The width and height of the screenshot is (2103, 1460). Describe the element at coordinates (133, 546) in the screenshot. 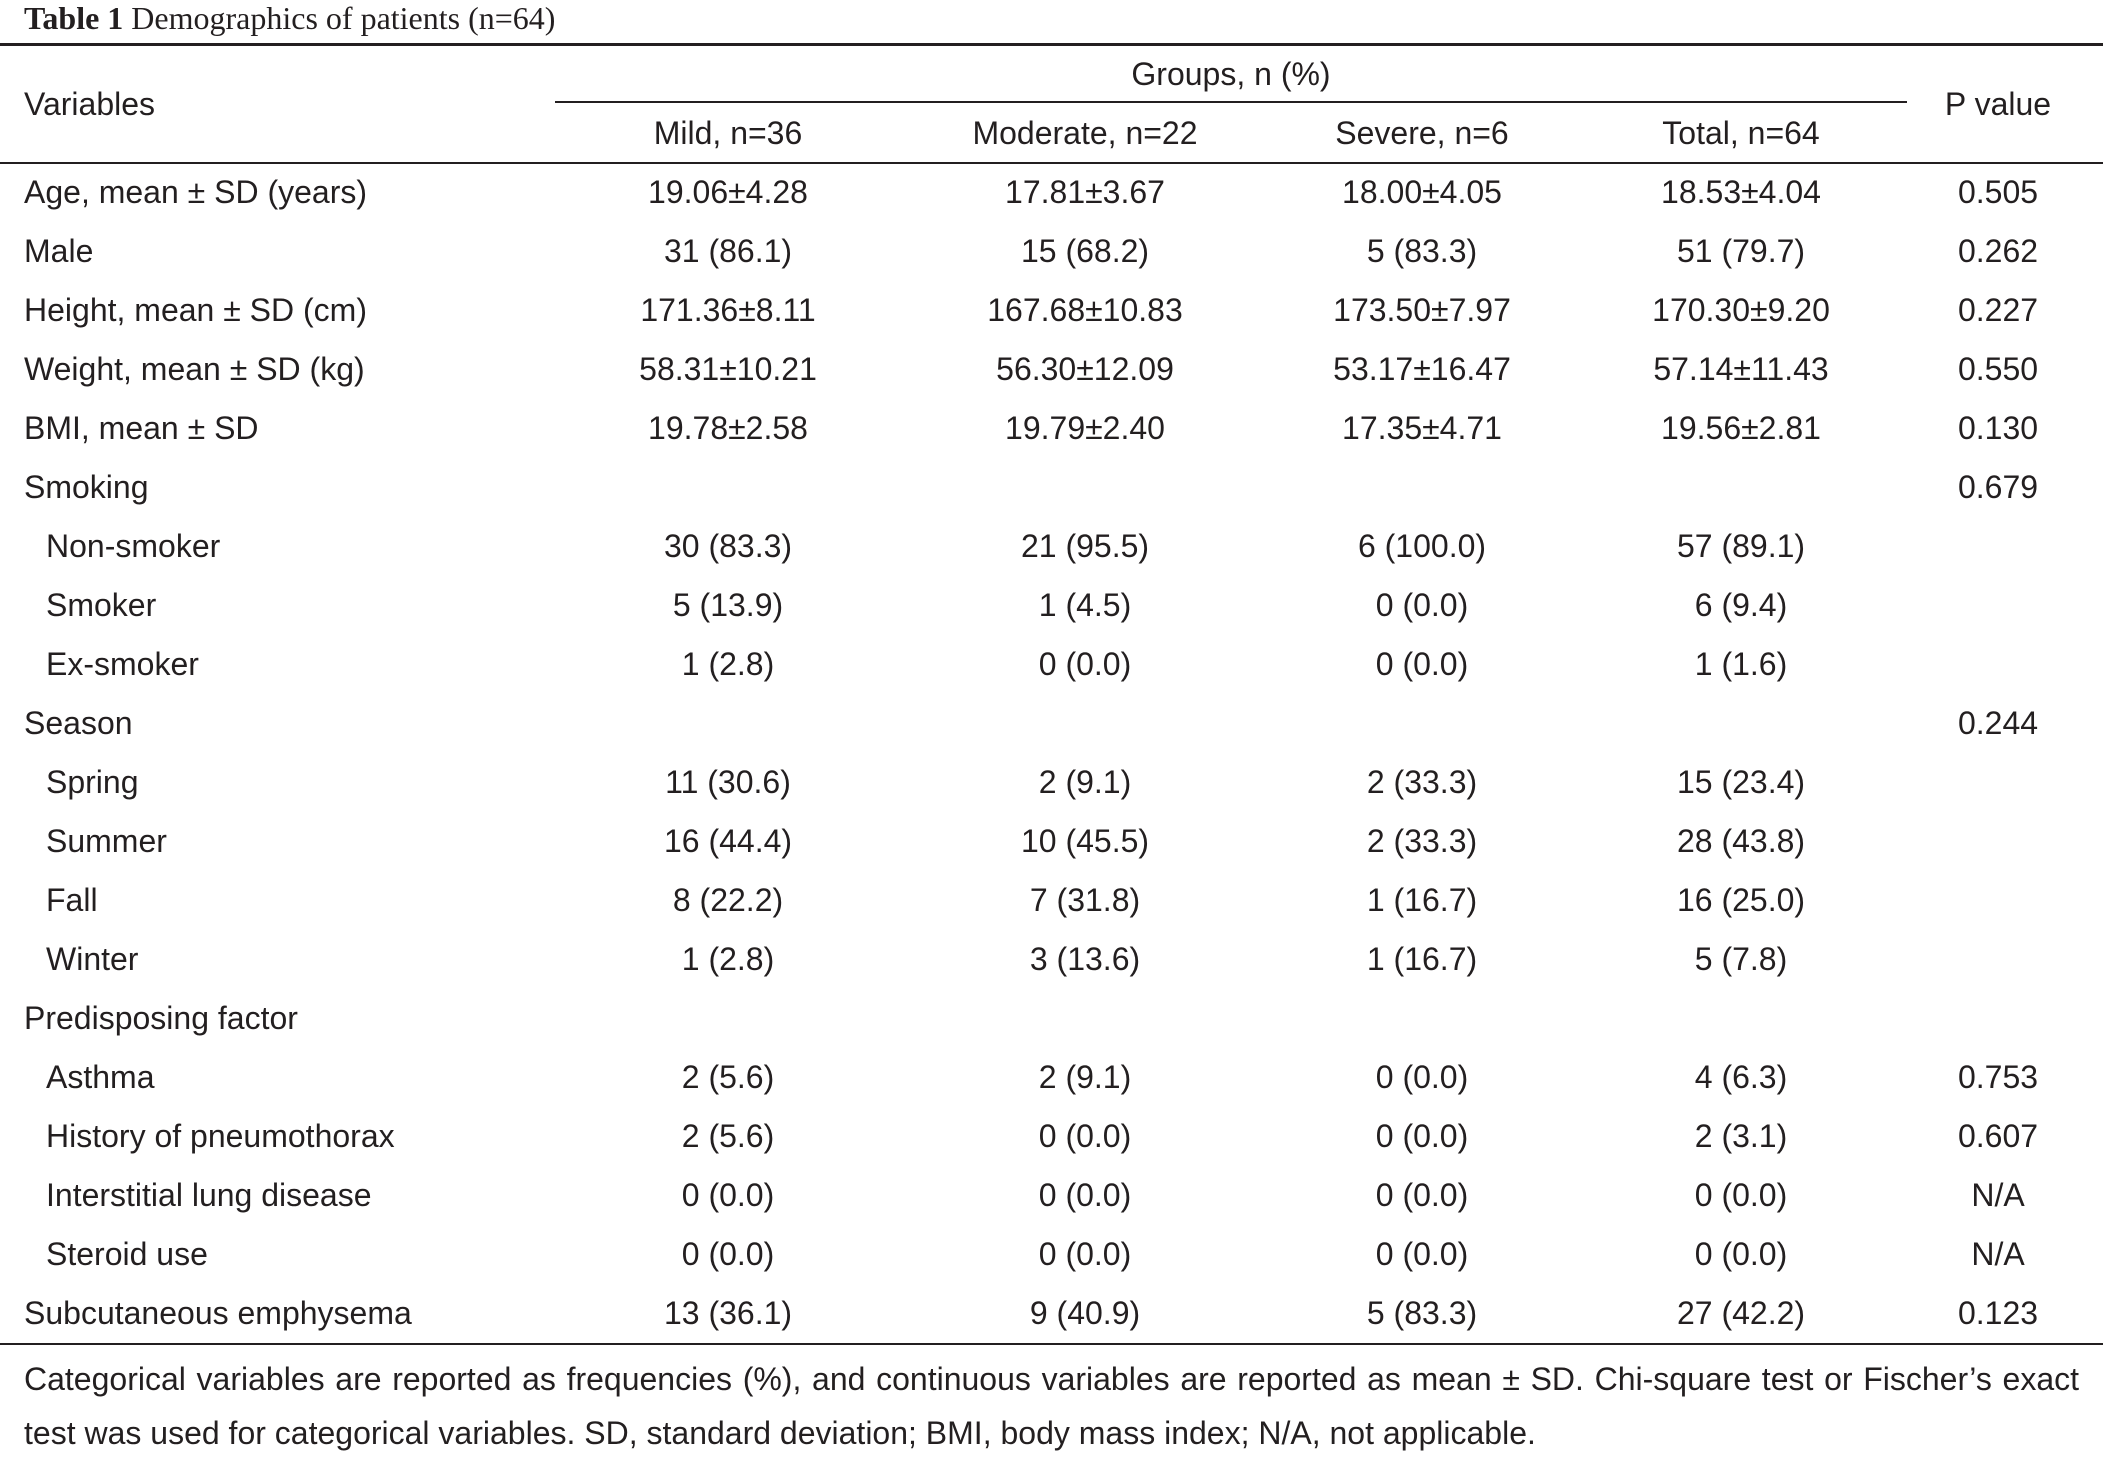

I see `row-label: Non-smoker` at that location.